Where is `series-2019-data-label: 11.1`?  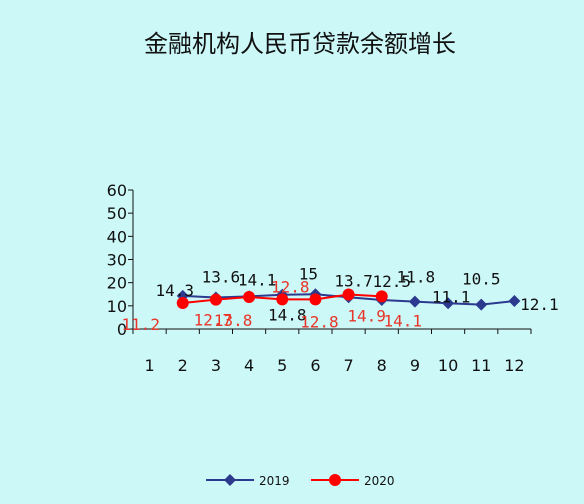
series-2019-data-label: 11.1 is located at coordinates (451, 296).